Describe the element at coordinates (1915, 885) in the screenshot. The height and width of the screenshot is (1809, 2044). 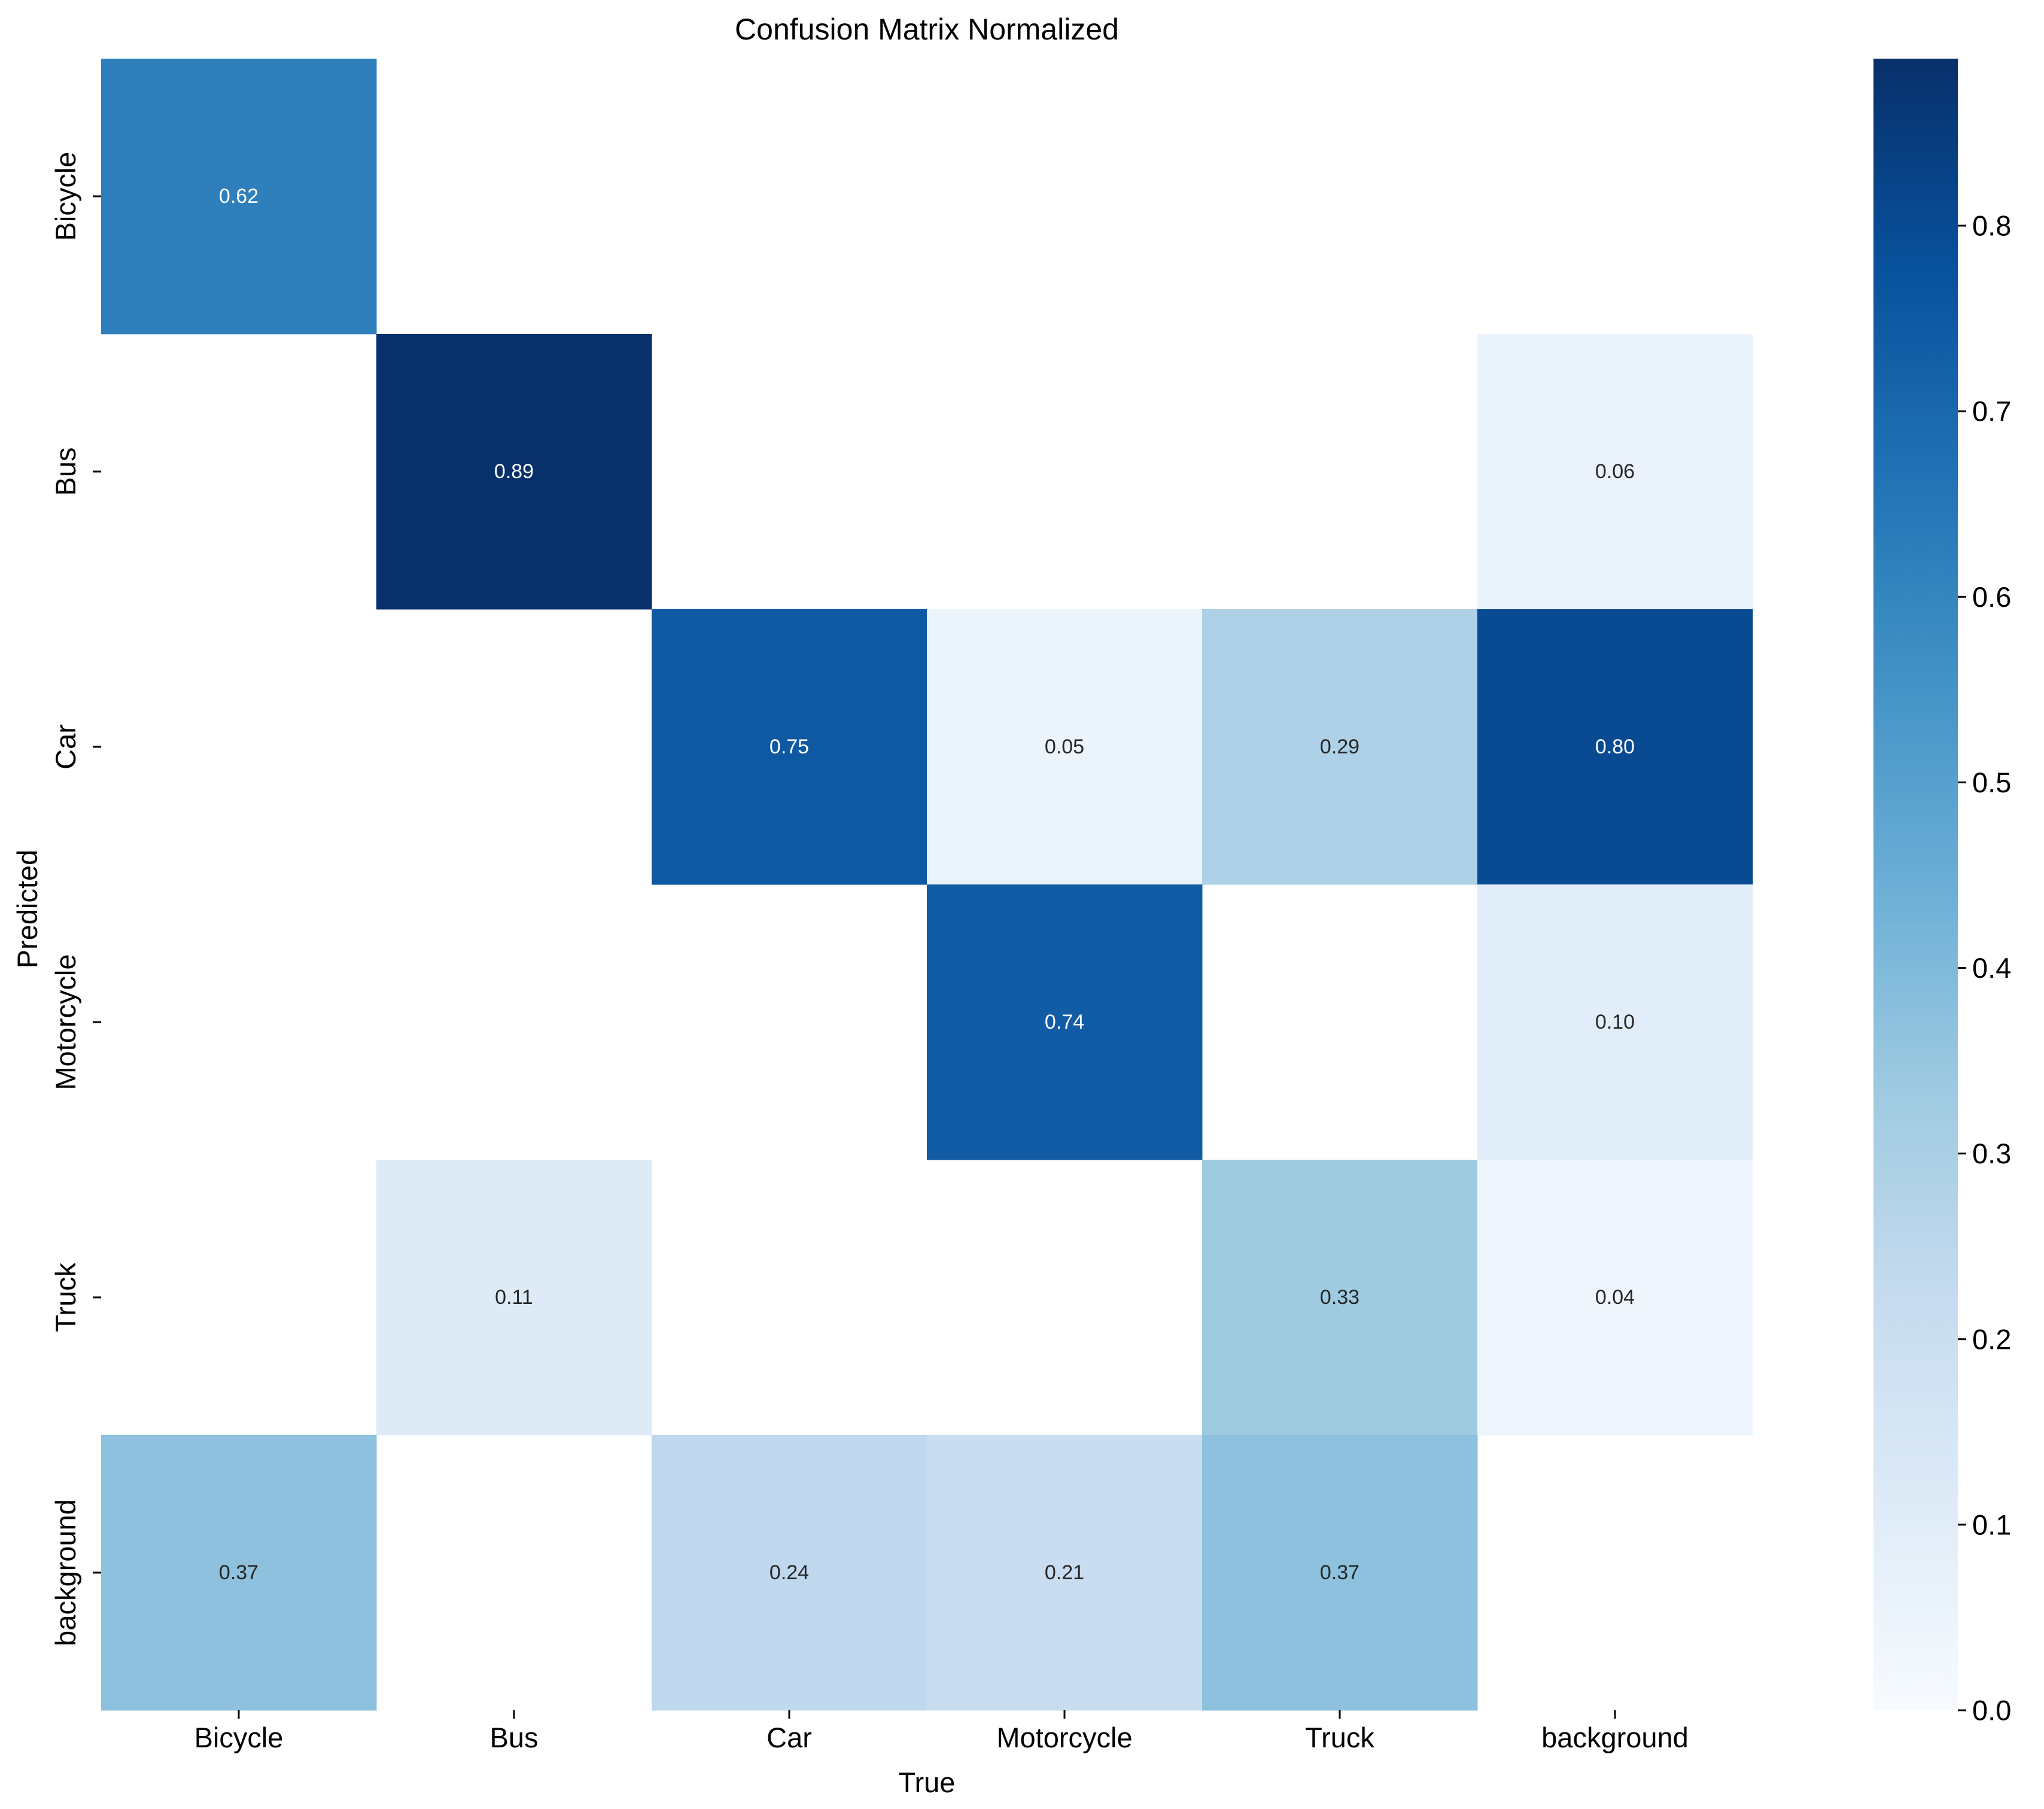
I see `colorbar` at that location.